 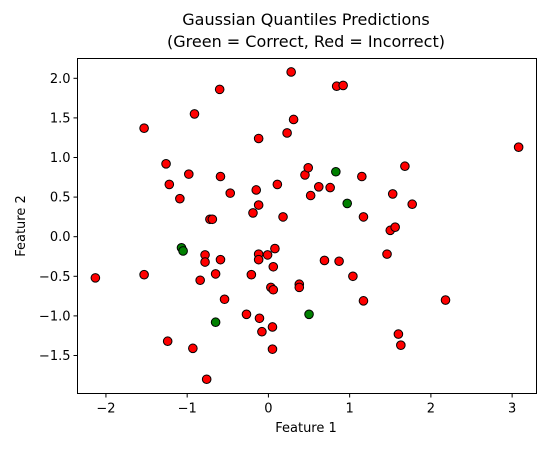 What do you see at coordinates (60, 237) in the screenshot?
I see `y-tick-label: 0.0` at bounding box center [60, 237].